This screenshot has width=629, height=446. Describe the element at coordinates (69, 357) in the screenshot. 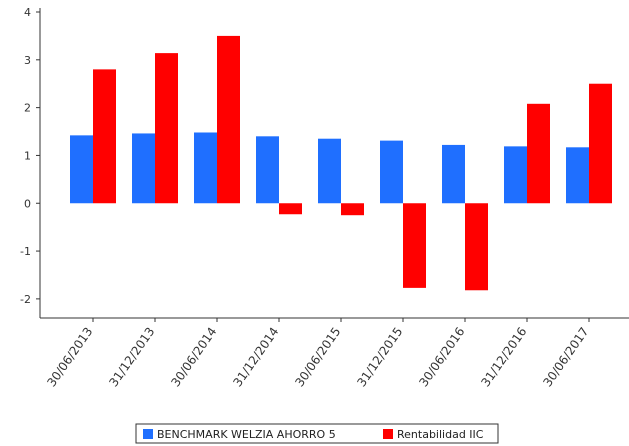

I see `x-tick-label: 30/06/2013` at that location.